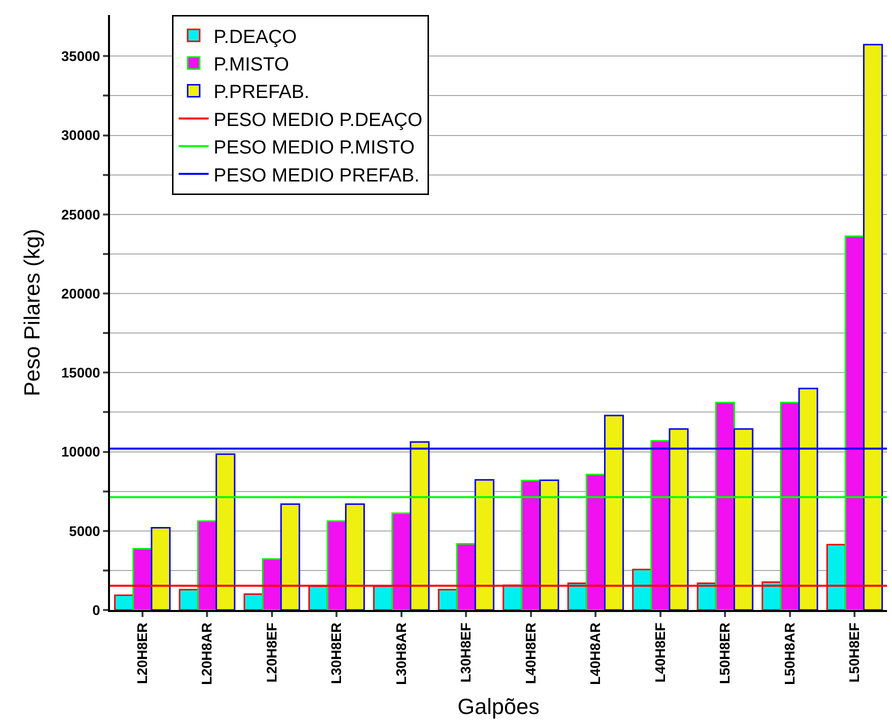 This screenshot has width=892, height=720. Describe the element at coordinates (314, 148) in the screenshot. I see `legend-label: PESO MEDIO P.MISTO` at that location.